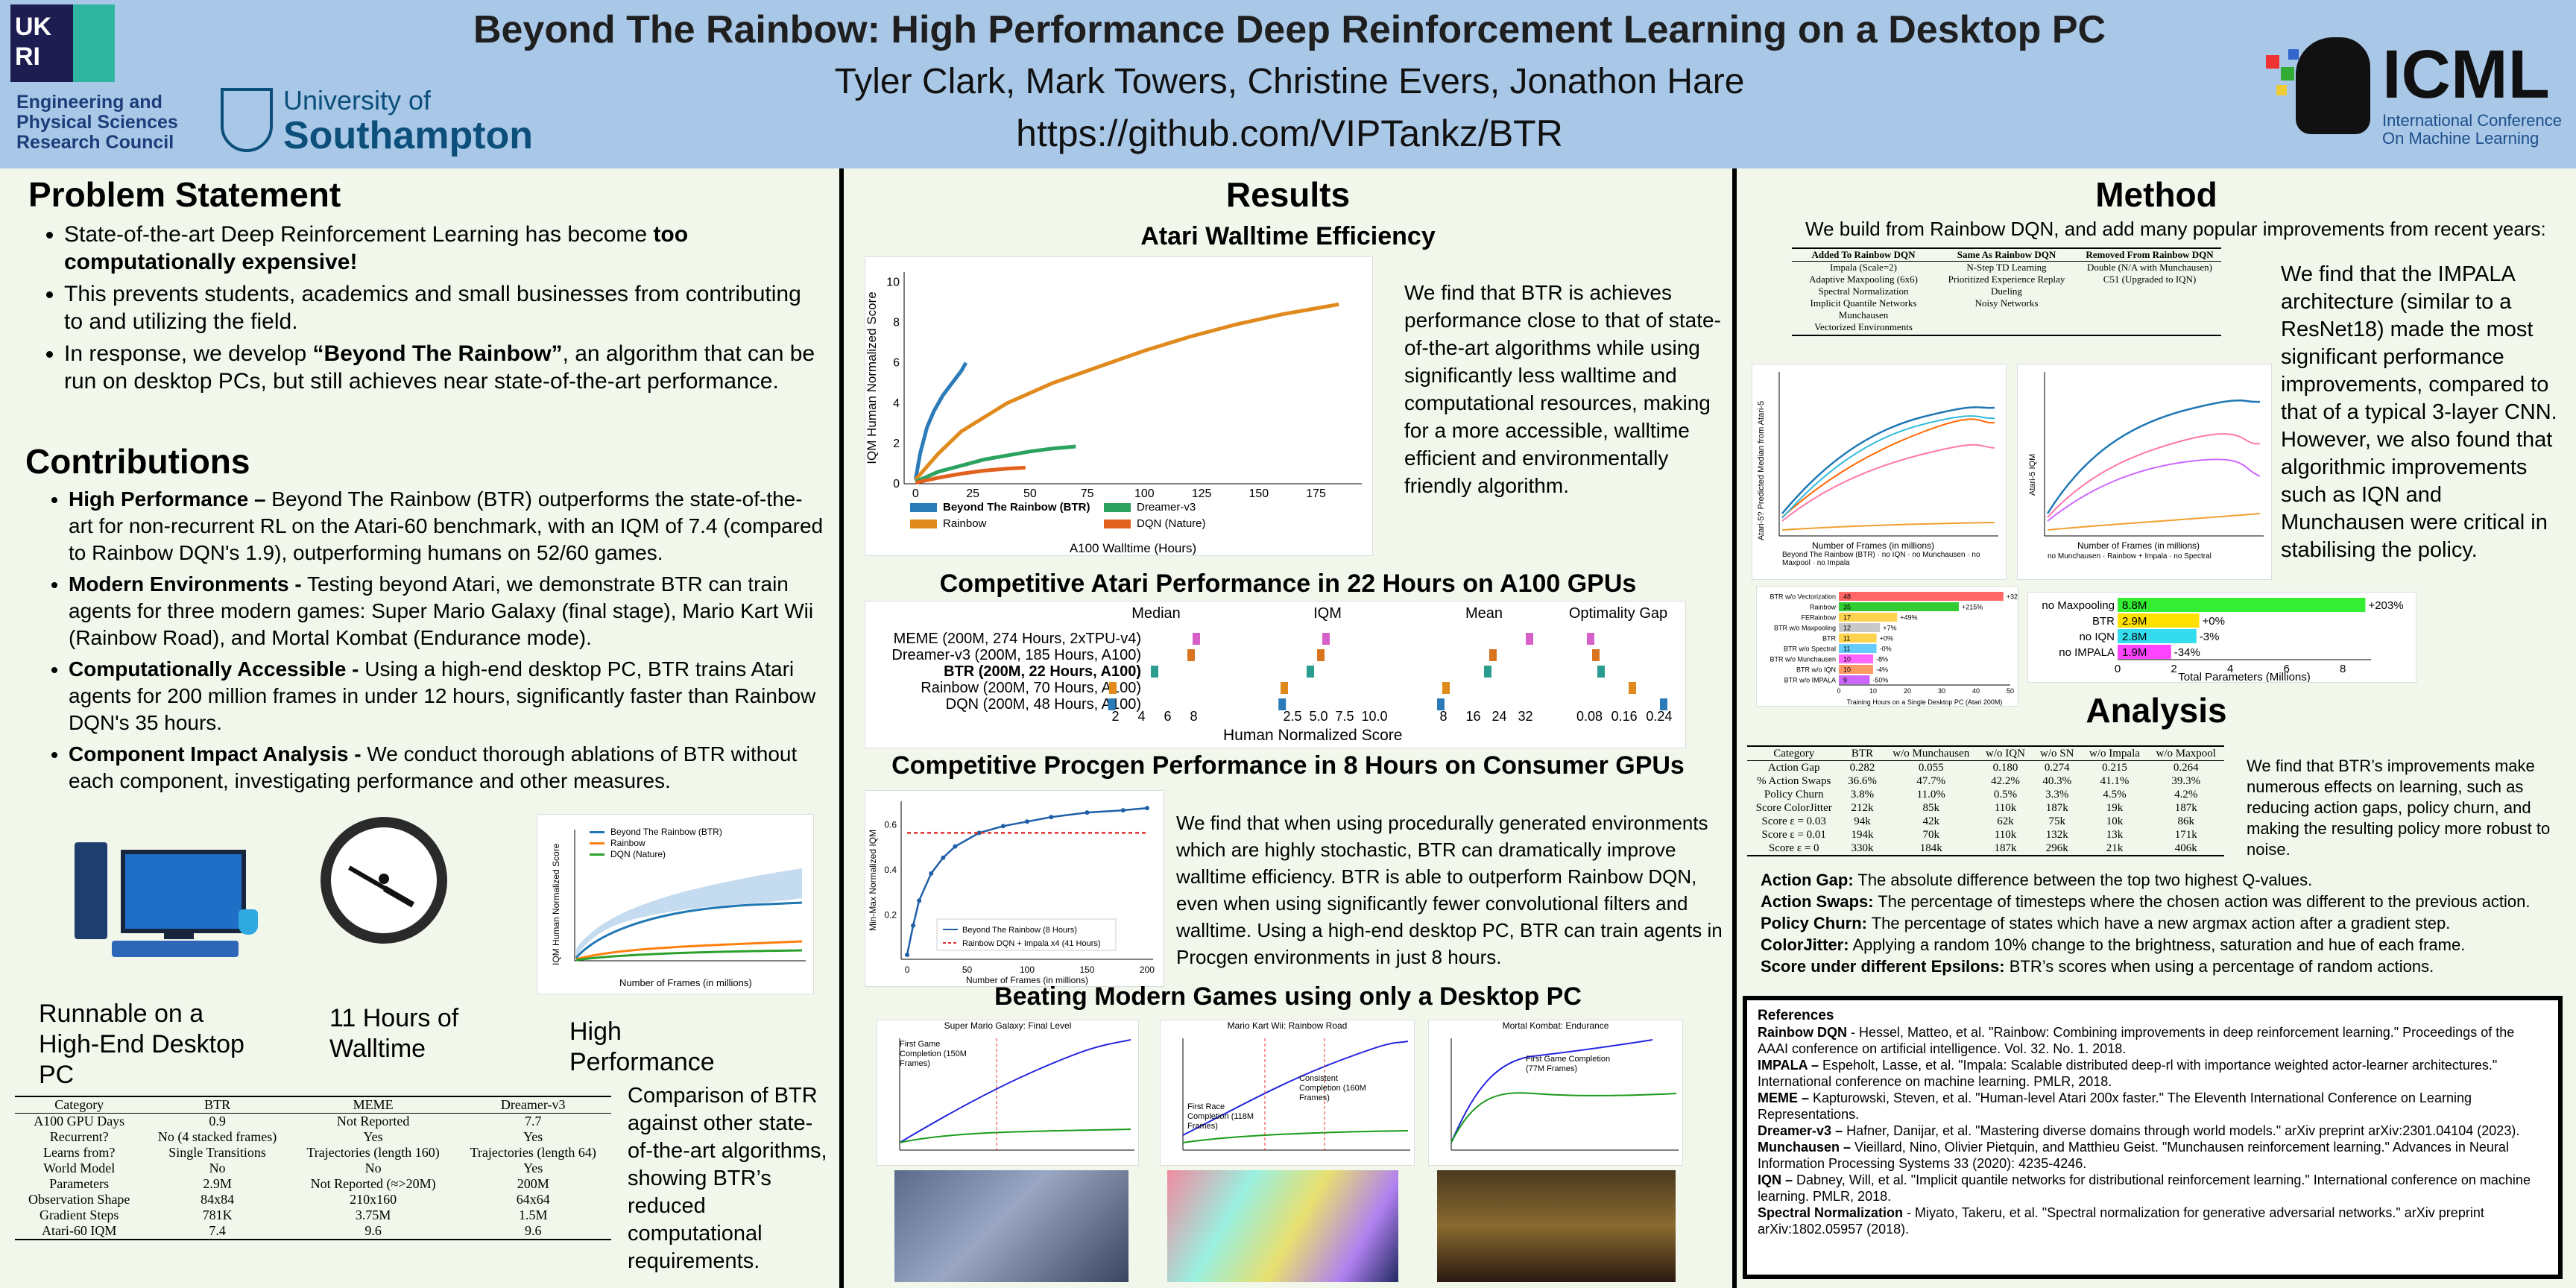 This screenshot has height=1288, width=2576. I want to click on x-tick-label: 6, so click(1168, 716).